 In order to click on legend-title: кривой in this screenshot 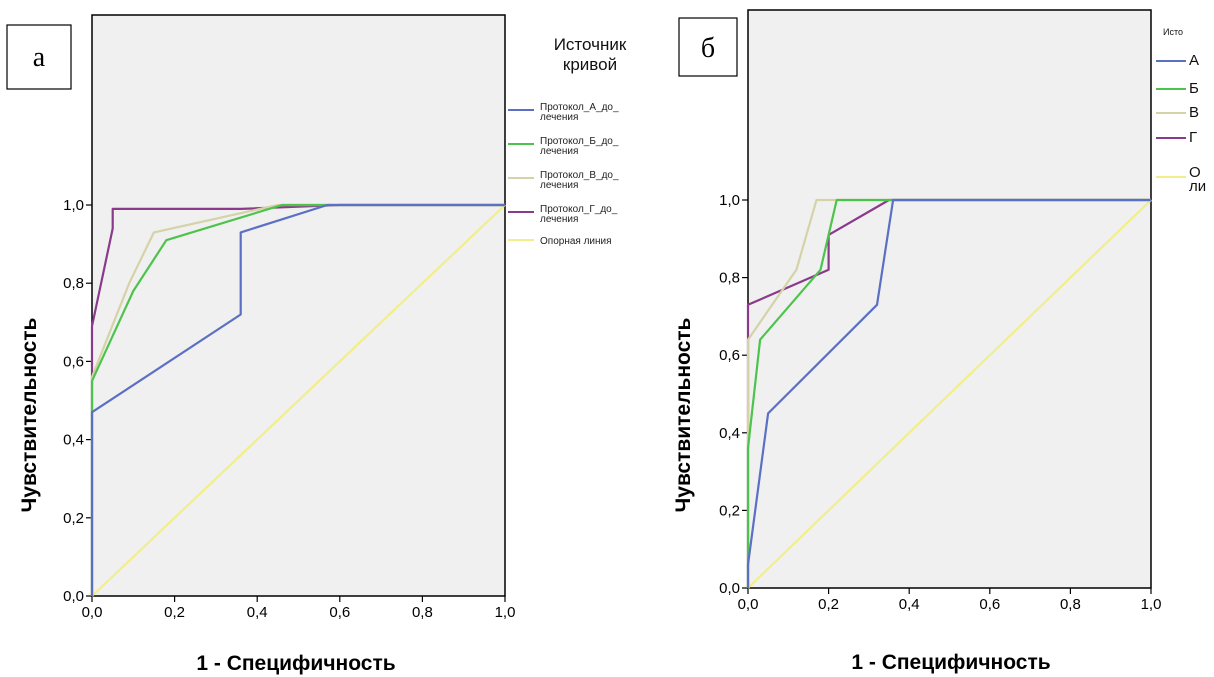, I will do `click(590, 64)`.